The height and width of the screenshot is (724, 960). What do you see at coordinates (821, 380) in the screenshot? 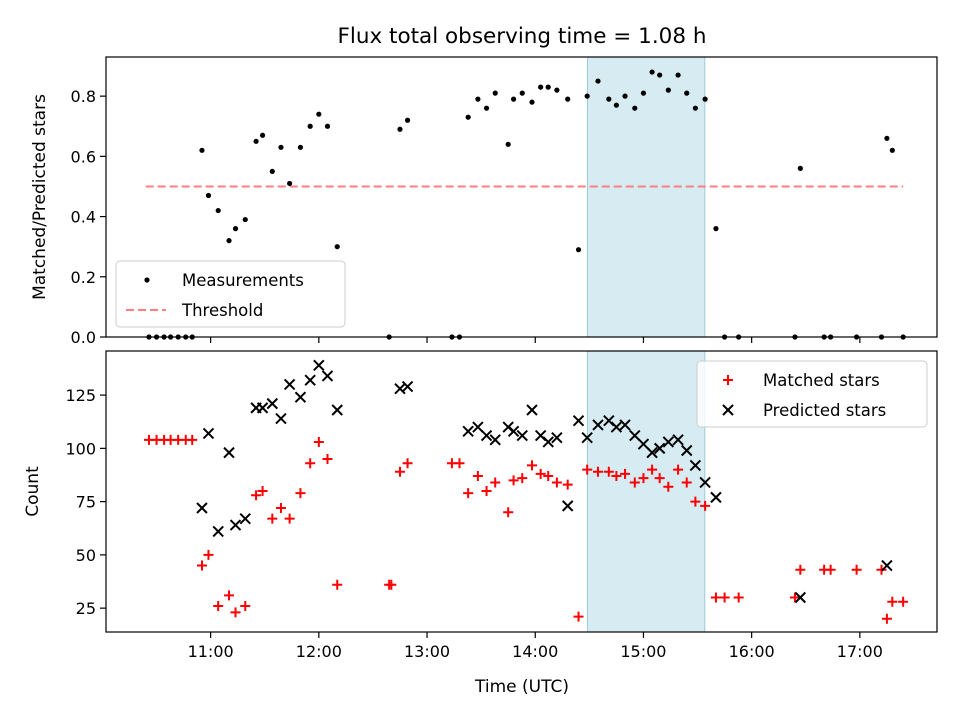
I see `legend-label: Matched stars` at bounding box center [821, 380].